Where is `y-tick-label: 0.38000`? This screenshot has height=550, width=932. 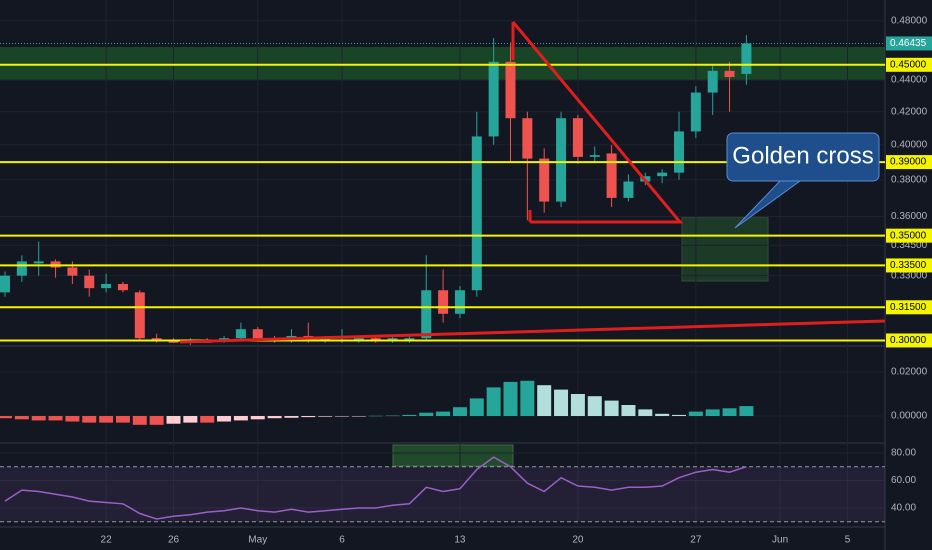 y-tick-label: 0.38000 is located at coordinates (909, 179).